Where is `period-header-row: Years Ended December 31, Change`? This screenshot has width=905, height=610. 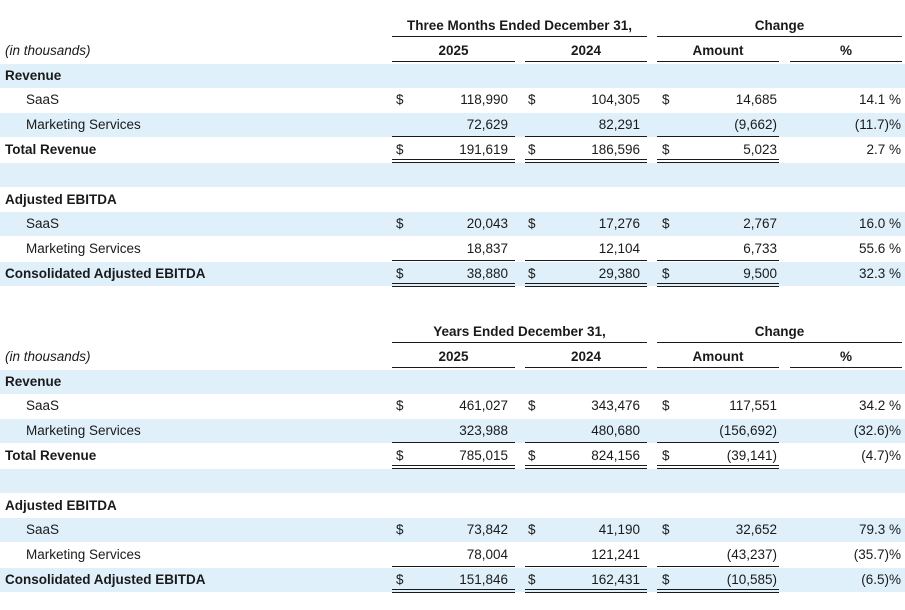
period-header-row: Years Ended December 31, Change is located at coordinates (452, 332).